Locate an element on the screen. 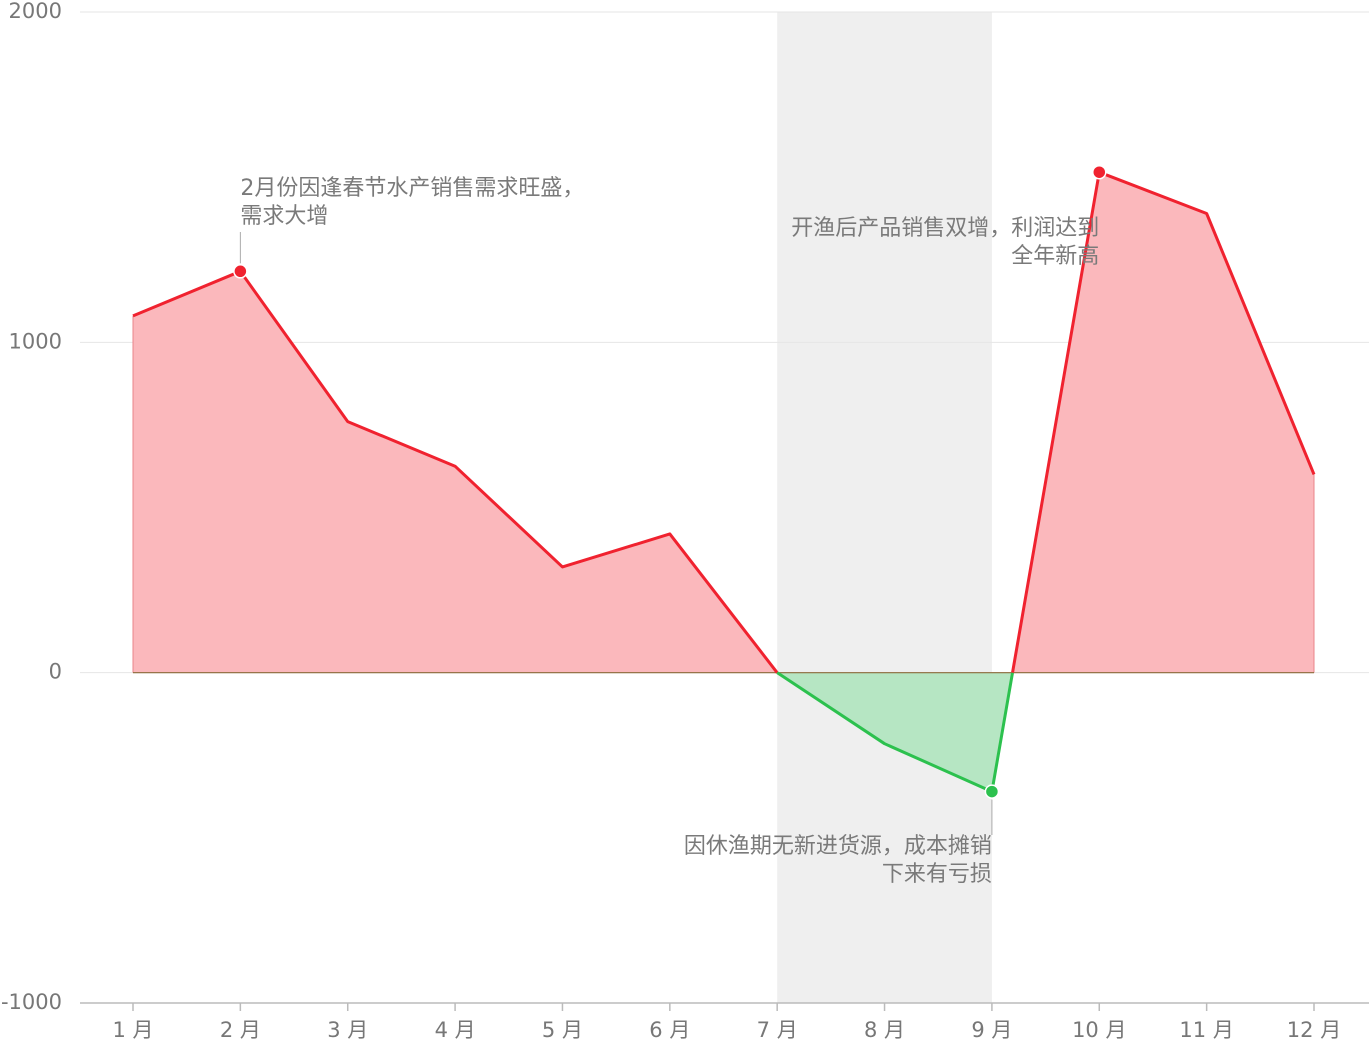 This screenshot has width=1369, height=1060. negative-series-line is located at coordinates (895, 732).